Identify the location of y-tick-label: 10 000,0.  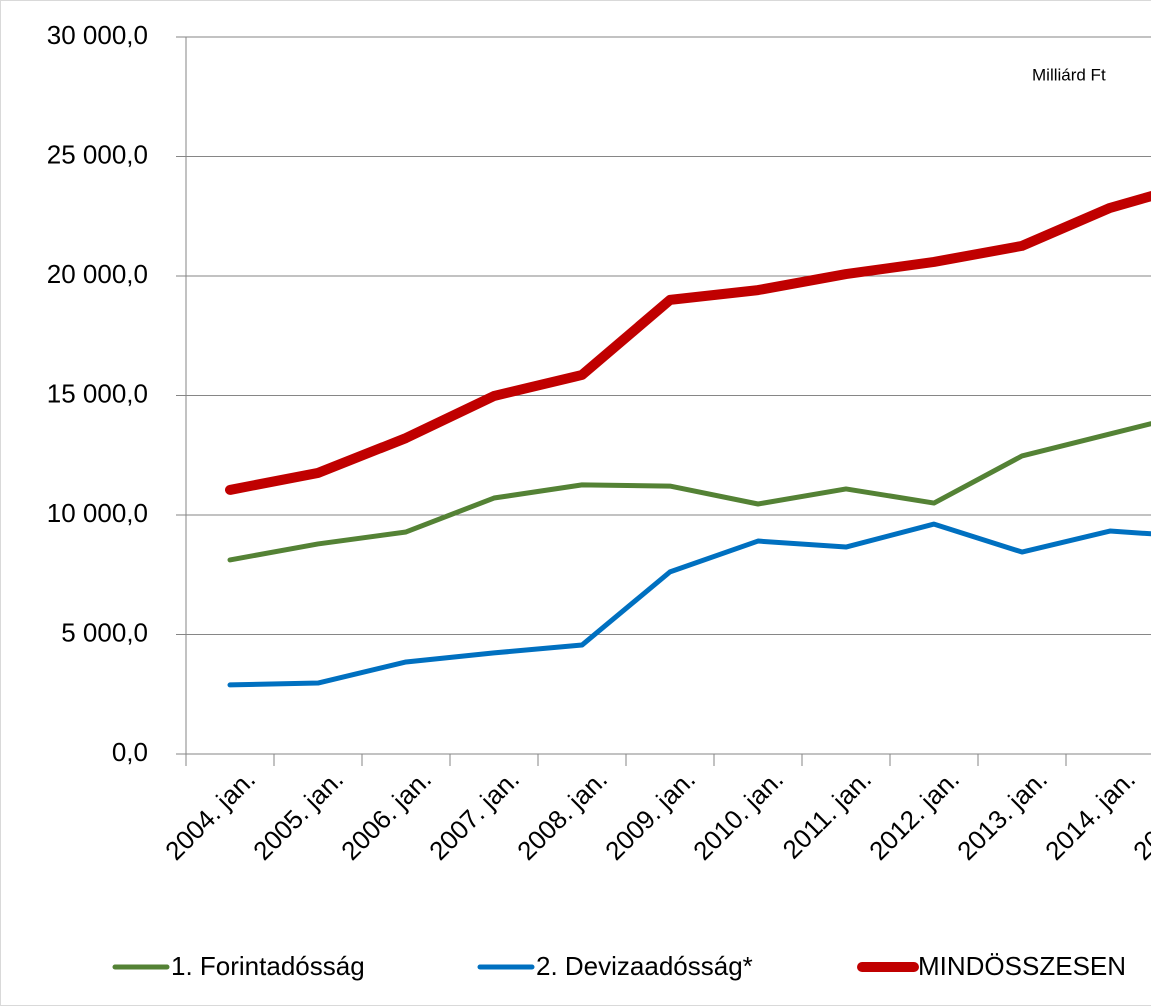
(97, 513).